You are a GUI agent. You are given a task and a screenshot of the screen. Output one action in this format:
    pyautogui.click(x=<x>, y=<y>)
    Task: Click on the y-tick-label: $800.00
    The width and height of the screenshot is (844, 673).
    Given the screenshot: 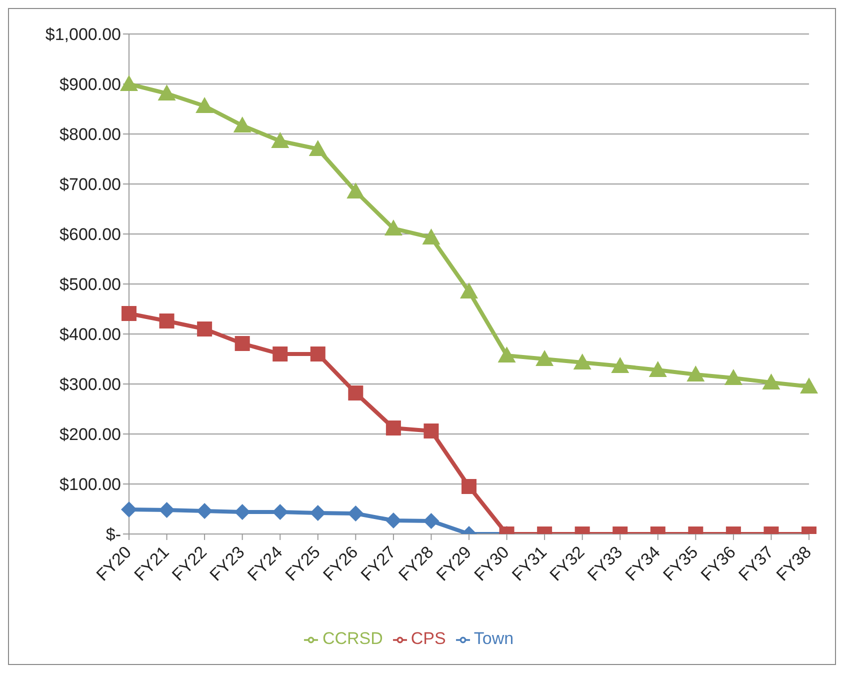 What is the action you would take?
    pyautogui.click(x=90, y=134)
    